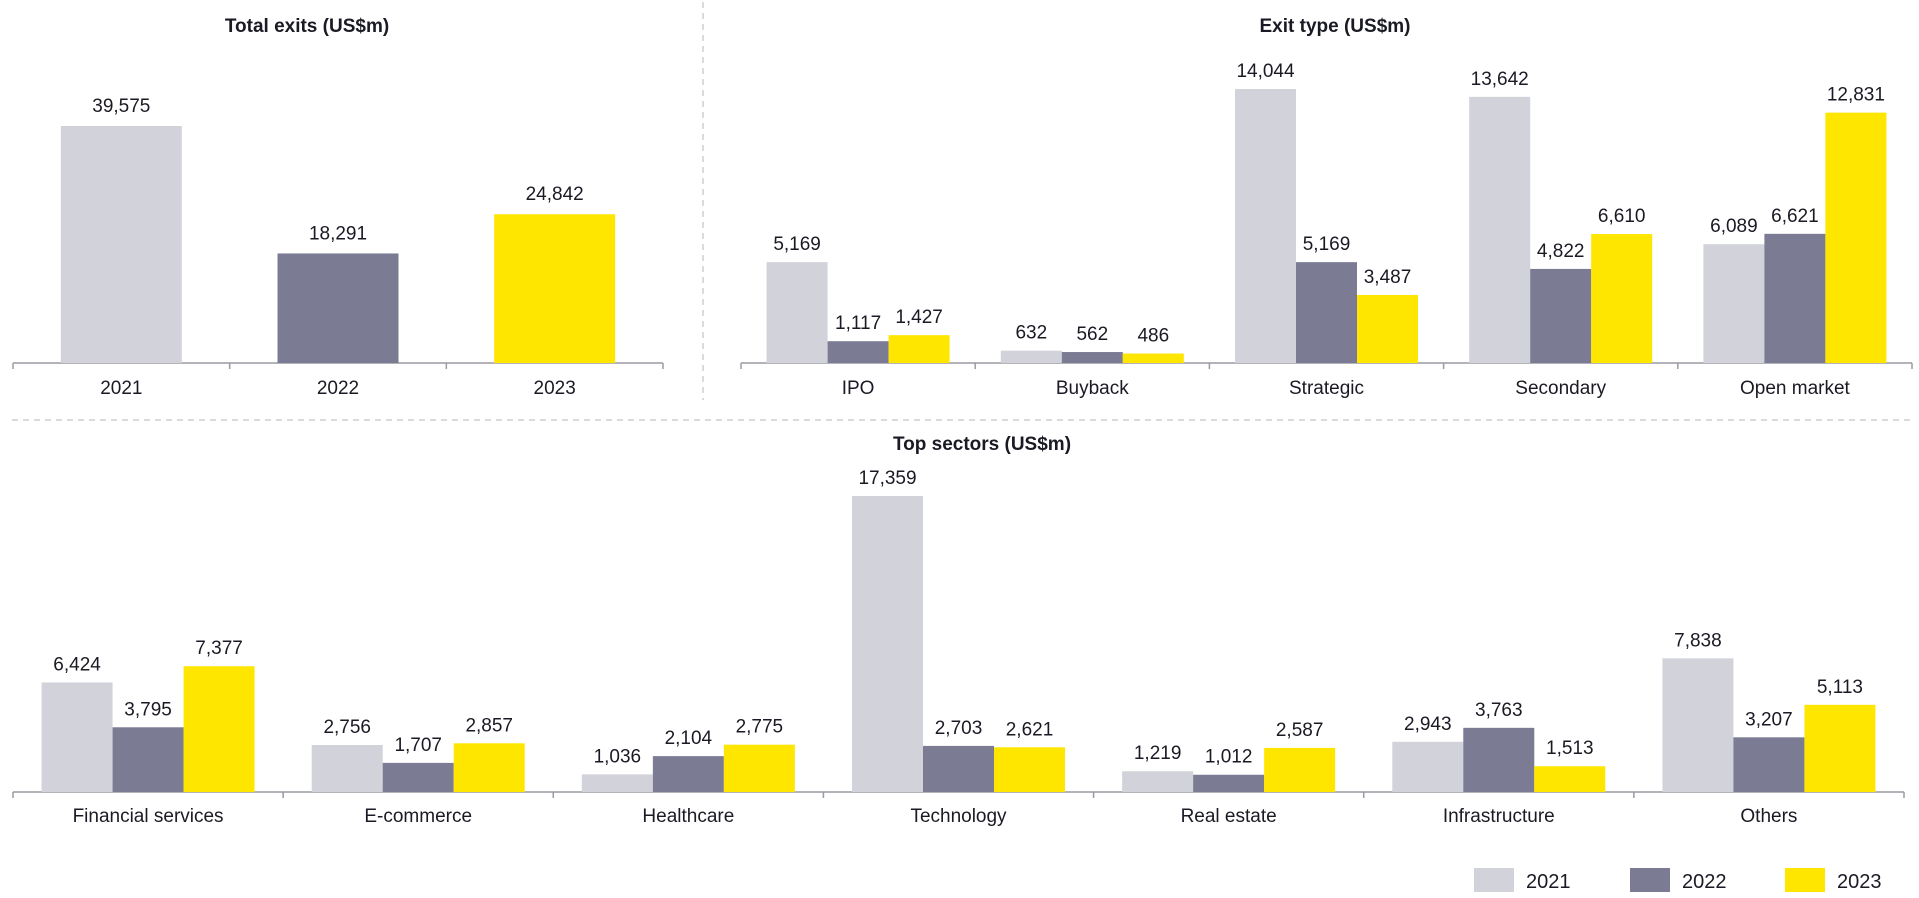 This screenshot has height=898, width=1919. What do you see at coordinates (689, 738) in the screenshot?
I see `value-label-healthcare-2022: 2,104` at bounding box center [689, 738].